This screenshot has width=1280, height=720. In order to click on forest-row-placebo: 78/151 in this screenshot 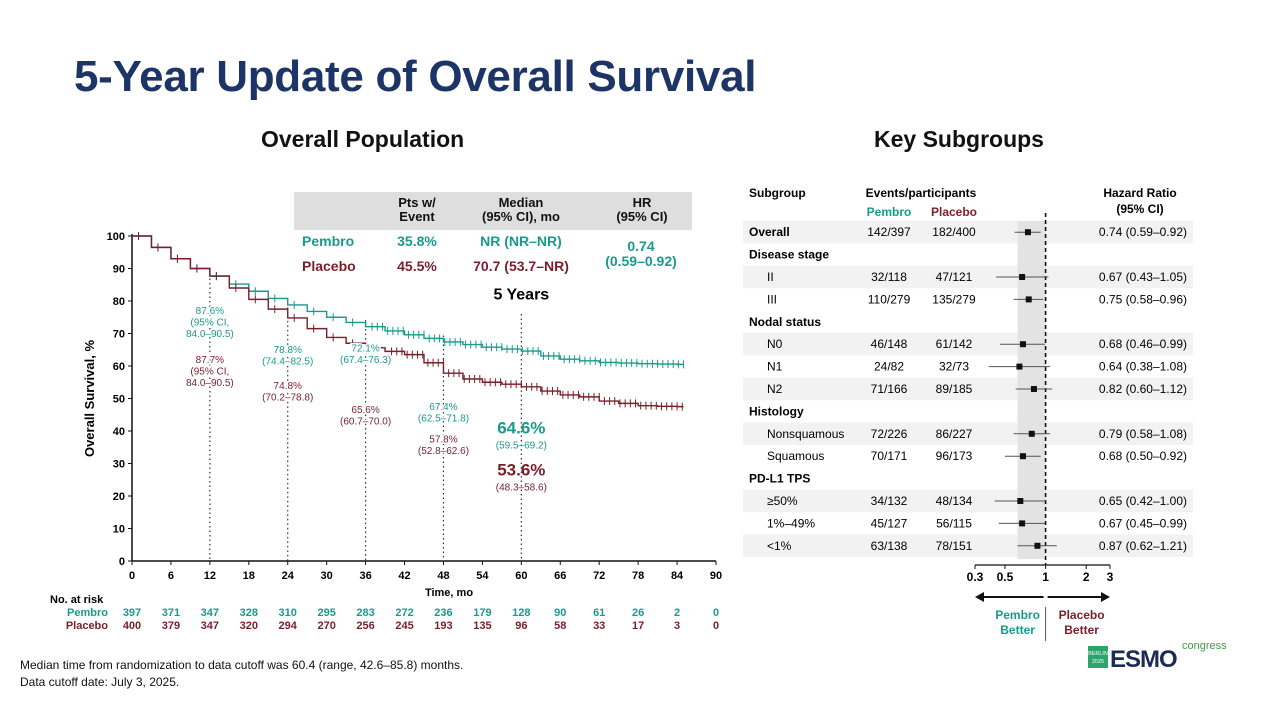, I will do `click(954, 546)`.